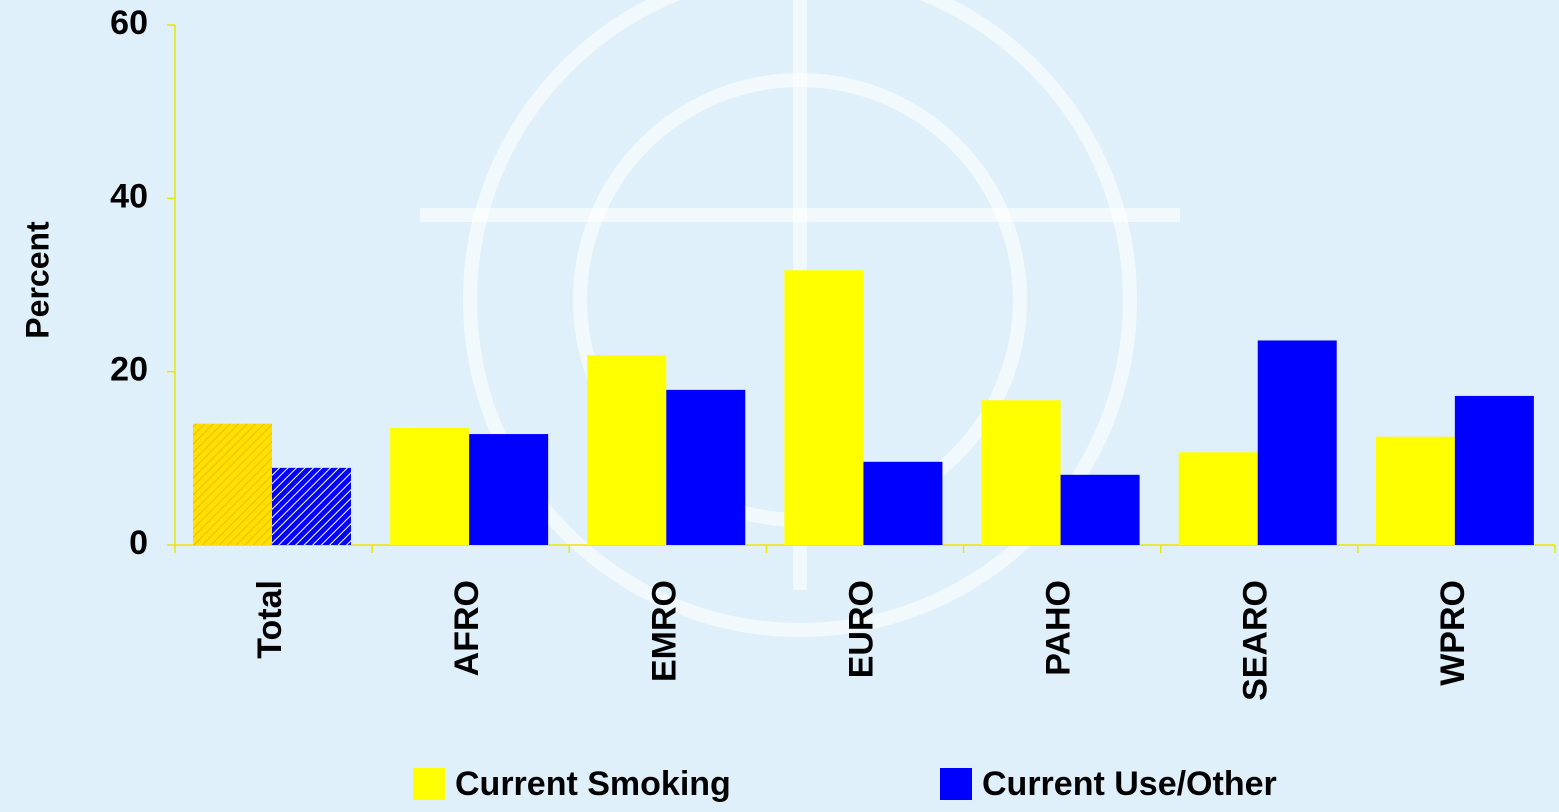 The width and height of the screenshot is (1559, 812). I want to click on y-axis-label: Percent, so click(37, 280).